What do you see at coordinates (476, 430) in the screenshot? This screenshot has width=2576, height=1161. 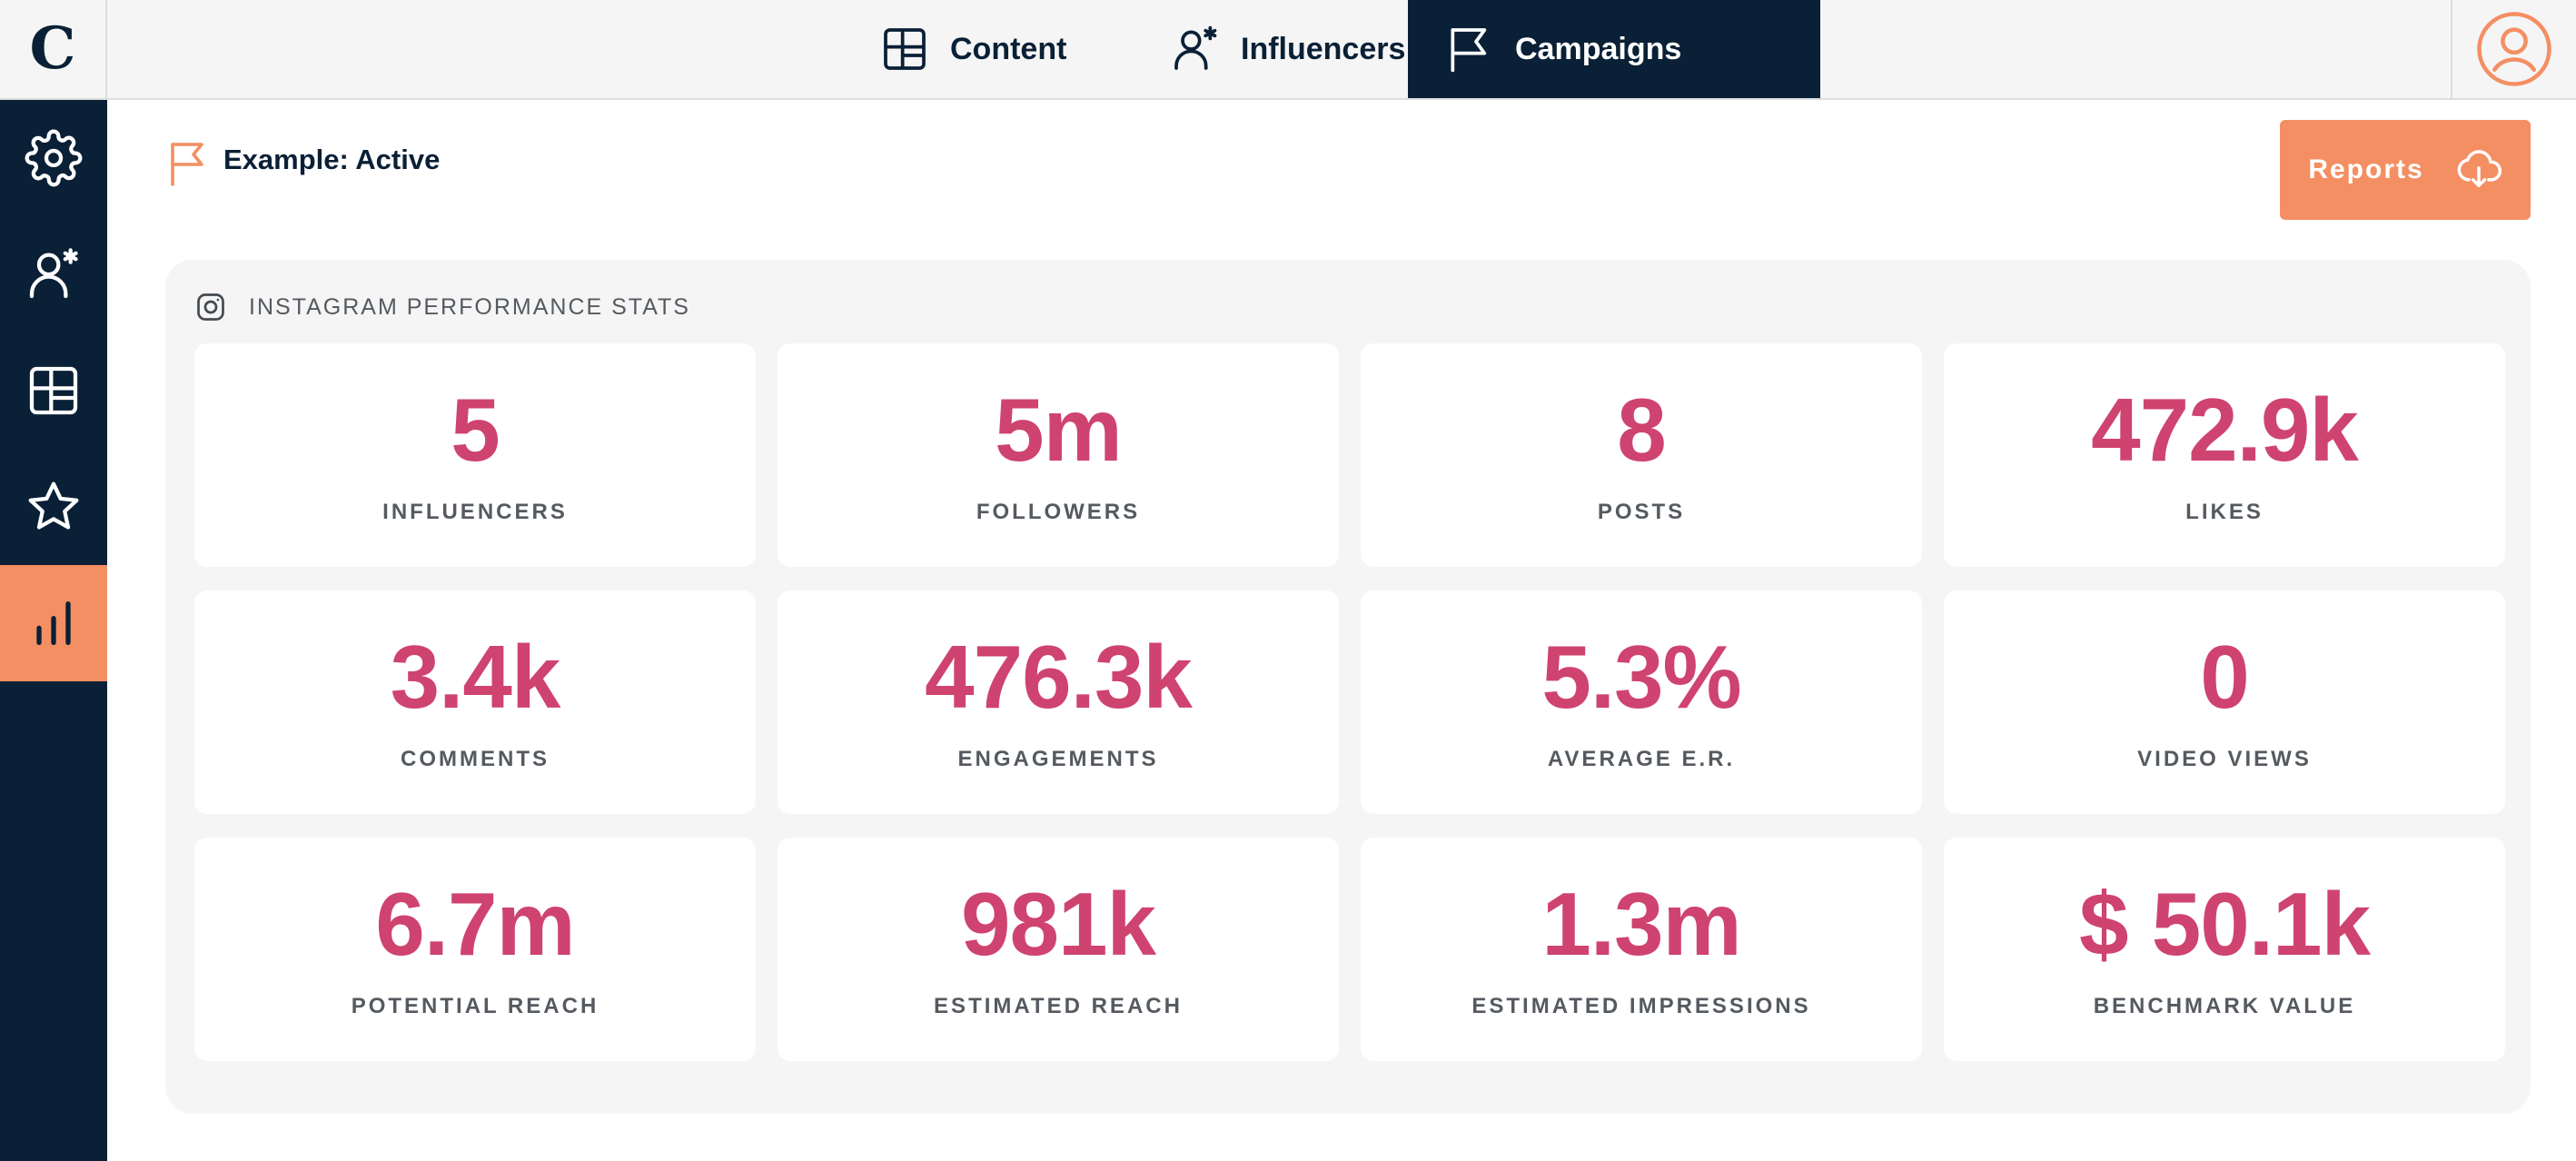 I see `stat-value: 5` at bounding box center [476, 430].